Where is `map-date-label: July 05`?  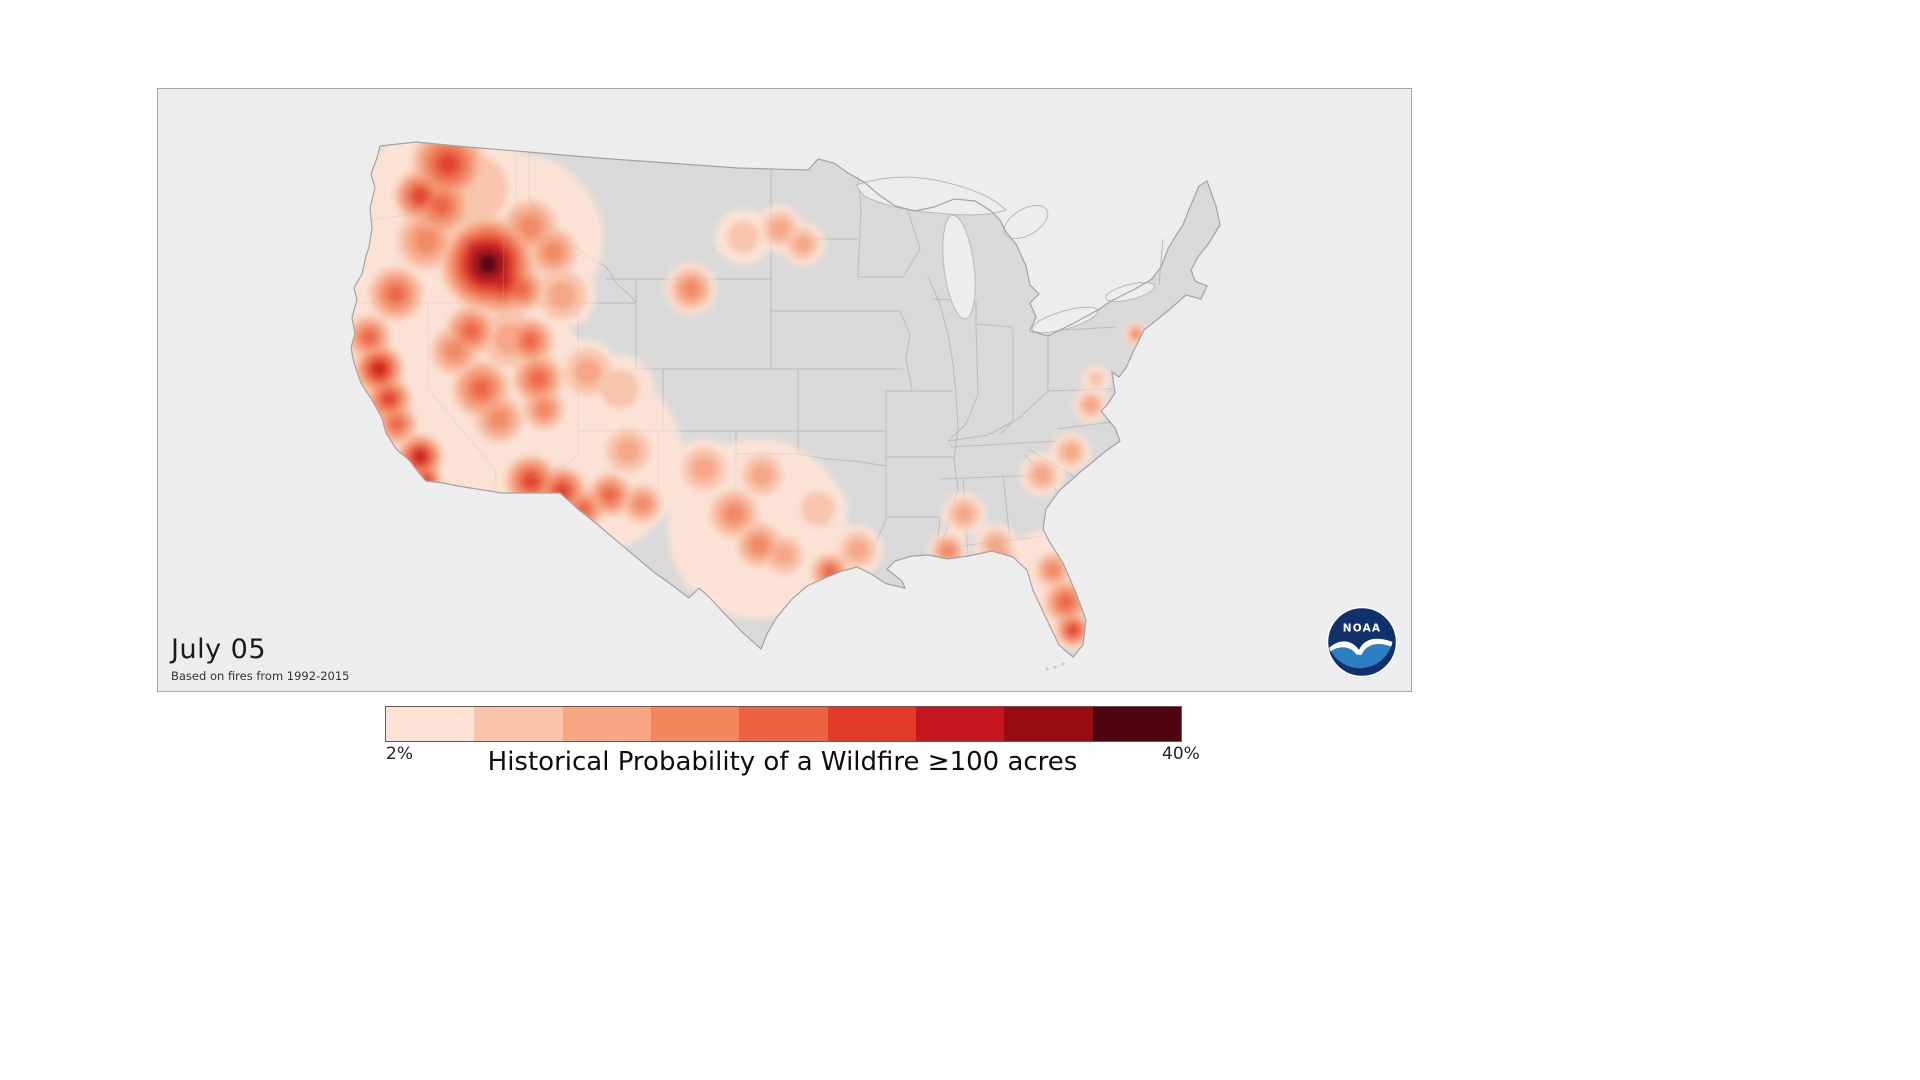 map-date-label: July 05 is located at coordinates (218, 649).